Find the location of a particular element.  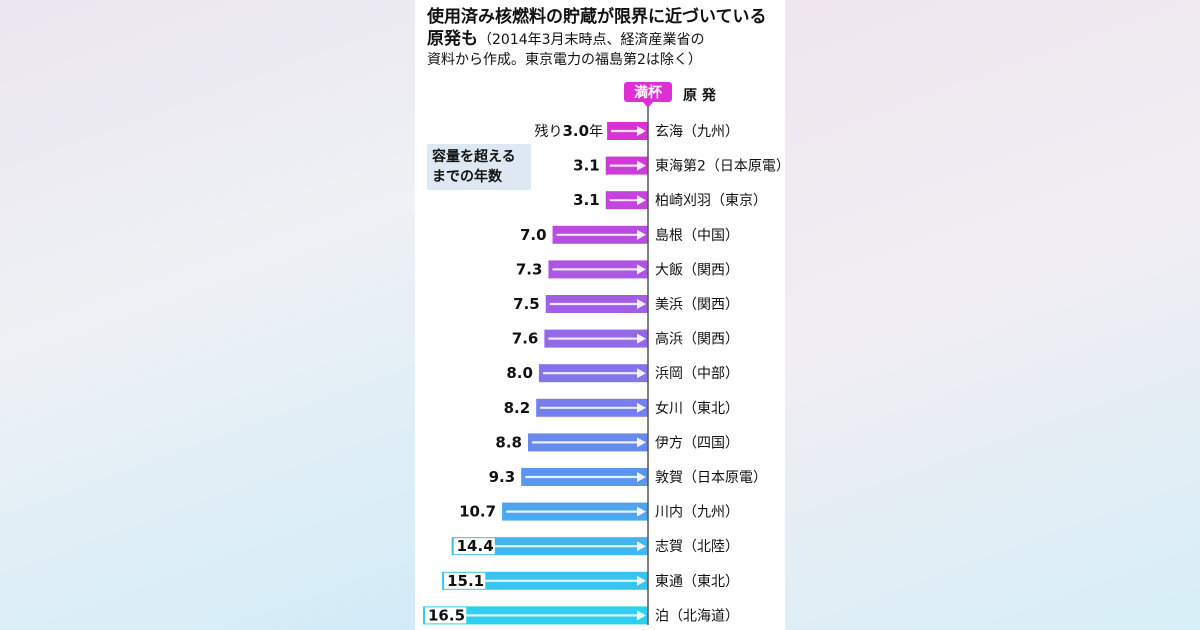

legend-line-1: 容量を超える is located at coordinates (474, 157).